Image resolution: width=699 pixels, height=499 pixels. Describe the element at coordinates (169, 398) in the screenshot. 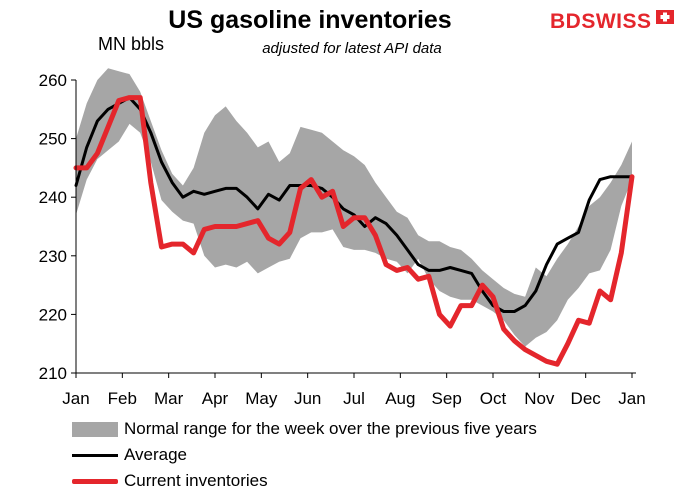

I see `x-tick-label: Mar` at that location.